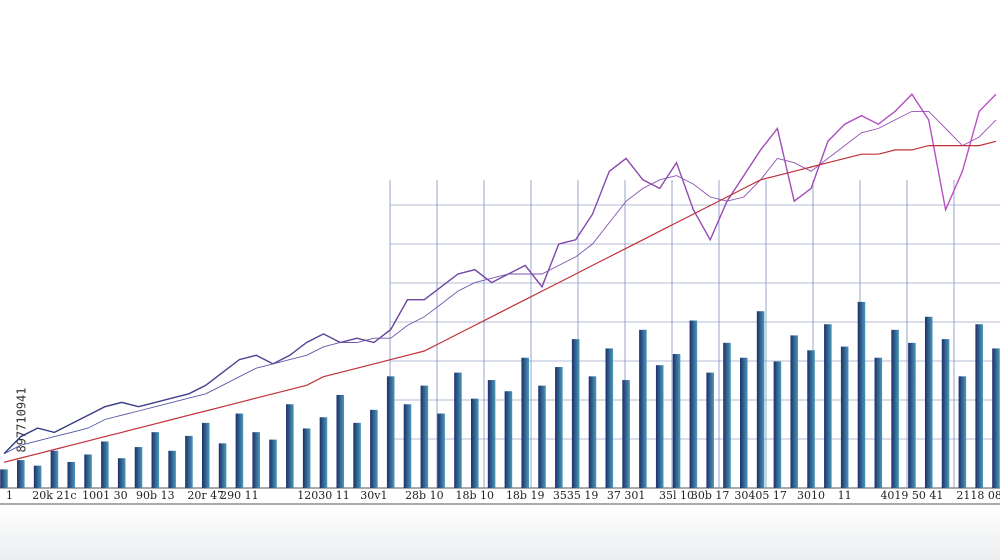 This screenshot has width=1000, height=560. Describe the element at coordinates (576, 495) in the screenshot. I see `x-tick-label: 3535 19` at that location.